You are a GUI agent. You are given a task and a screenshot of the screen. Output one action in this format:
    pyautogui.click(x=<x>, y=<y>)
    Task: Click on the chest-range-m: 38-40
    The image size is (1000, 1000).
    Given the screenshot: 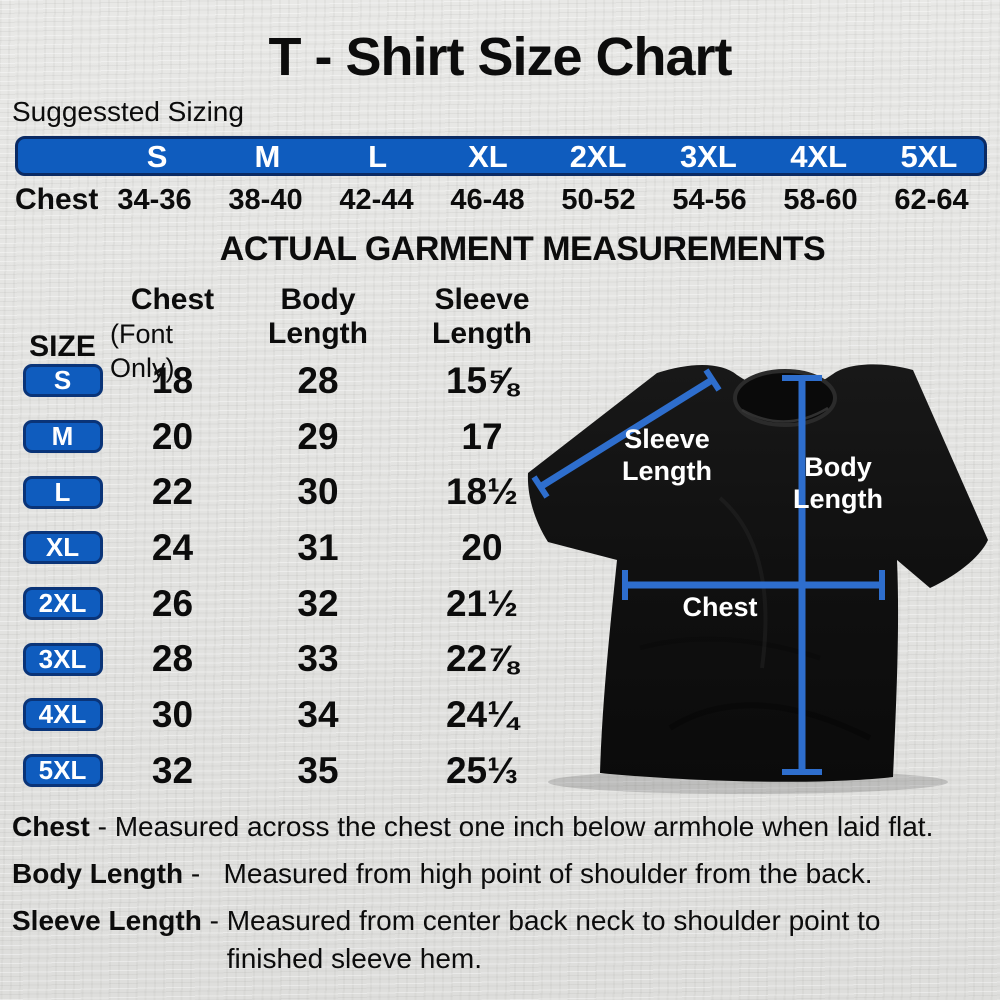 What is the action you would take?
    pyautogui.click(x=265, y=199)
    